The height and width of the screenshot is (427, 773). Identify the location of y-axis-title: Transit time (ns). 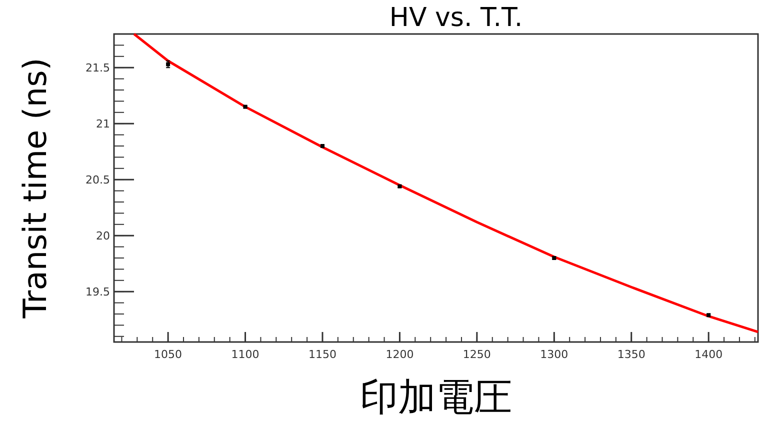
(35, 189).